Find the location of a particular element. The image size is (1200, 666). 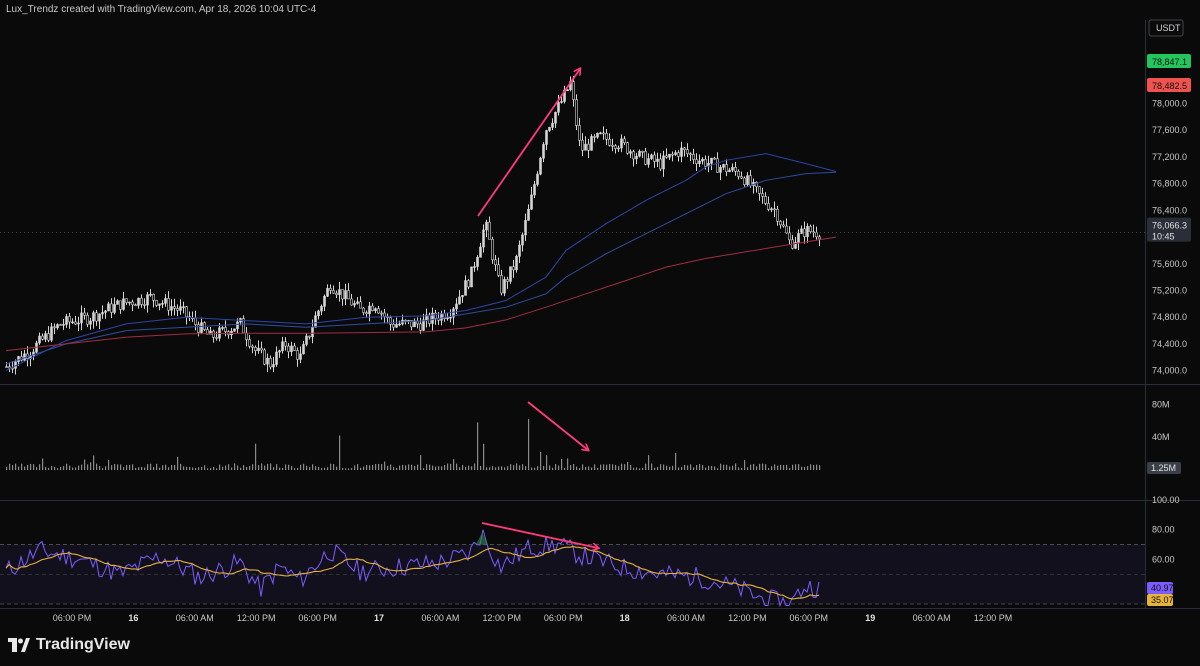

time-axis-label: 06:00 PM is located at coordinates (563, 618).